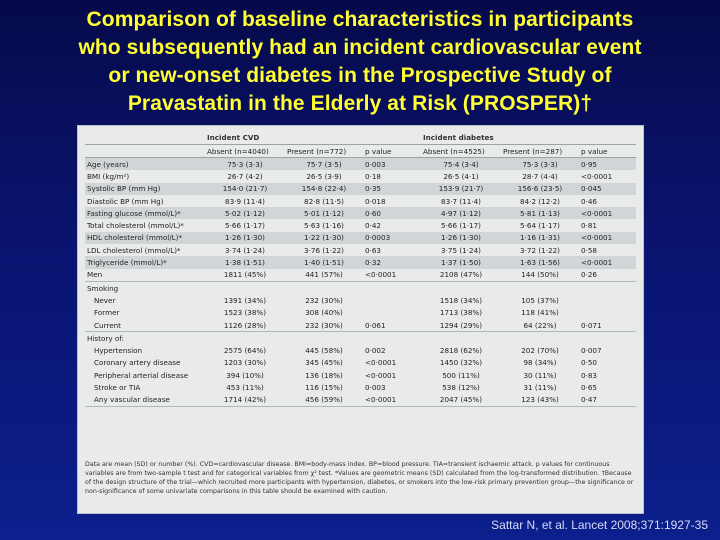 This screenshot has height=540, width=720. I want to click on table-cell: 3·72 (1·22), so click(540, 250).